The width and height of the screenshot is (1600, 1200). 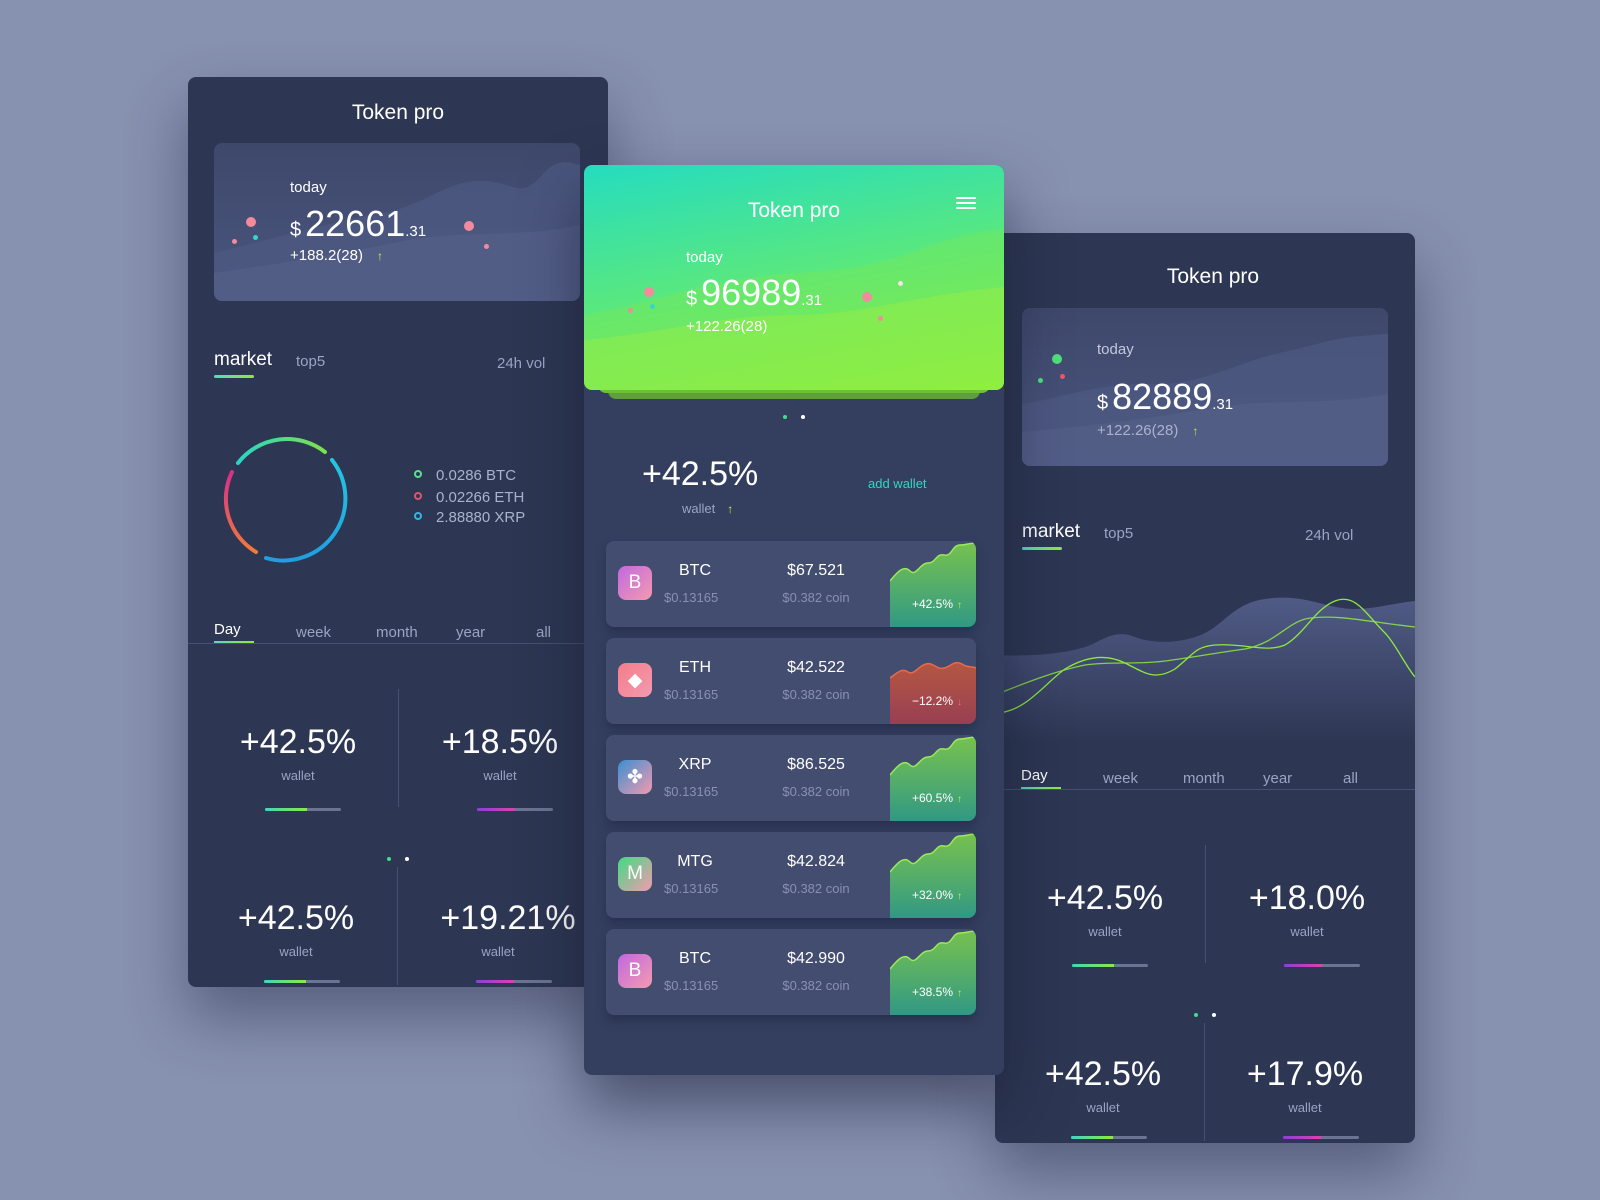 I want to click on coin-price: $42.990, so click(x=816, y=958).